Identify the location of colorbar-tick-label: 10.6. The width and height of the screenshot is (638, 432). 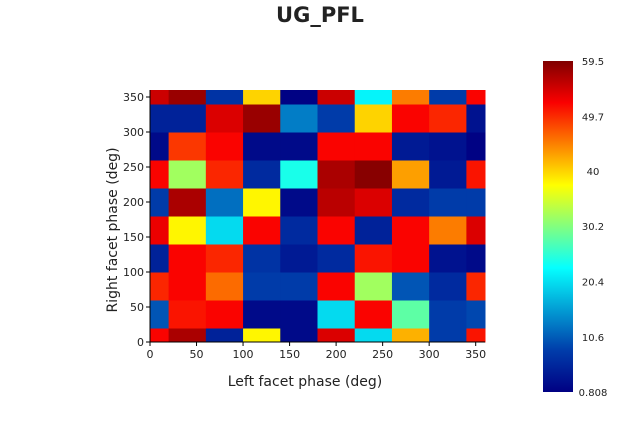
(593, 338).